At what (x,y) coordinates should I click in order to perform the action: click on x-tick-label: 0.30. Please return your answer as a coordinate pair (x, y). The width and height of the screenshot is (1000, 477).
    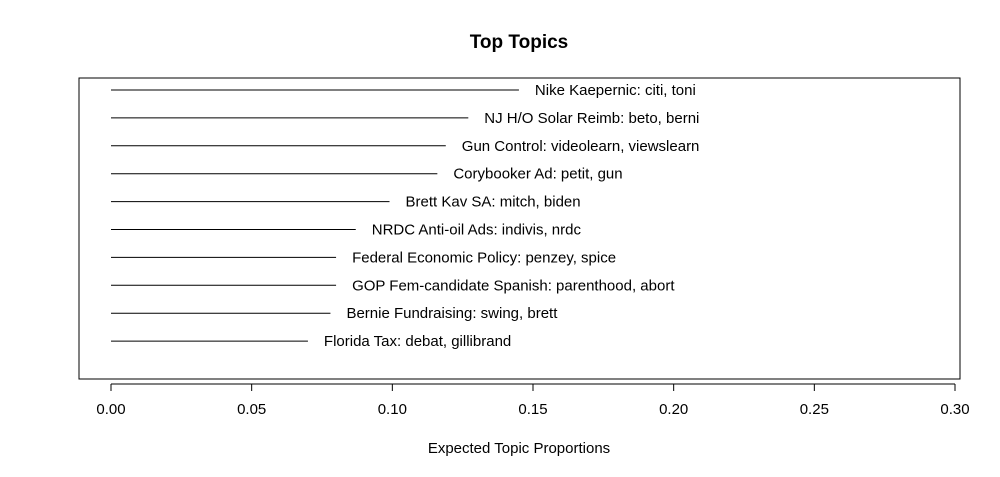
    Looking at the image, I should click on (954, 409).